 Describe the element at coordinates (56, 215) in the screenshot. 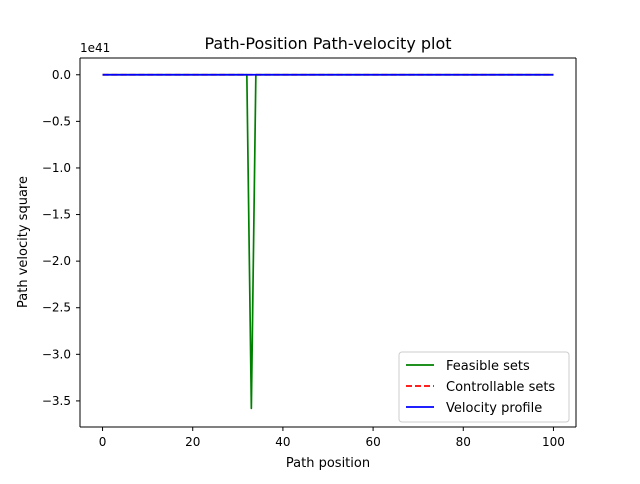

I see `y-tick-label: −1.5` at that location.